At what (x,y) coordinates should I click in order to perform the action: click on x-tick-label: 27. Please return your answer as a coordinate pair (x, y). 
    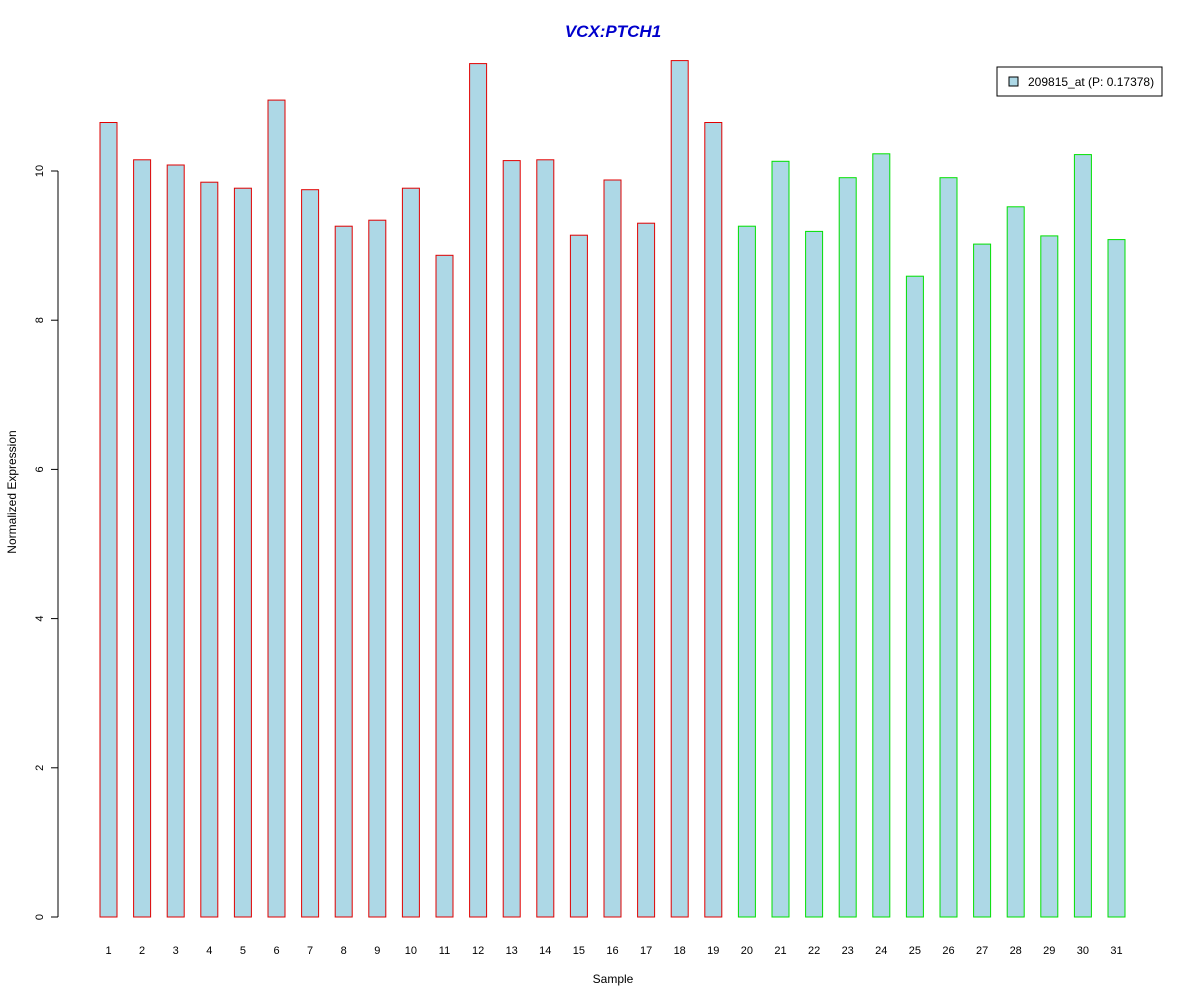
    Looking at the image, I should click on (982, 951).